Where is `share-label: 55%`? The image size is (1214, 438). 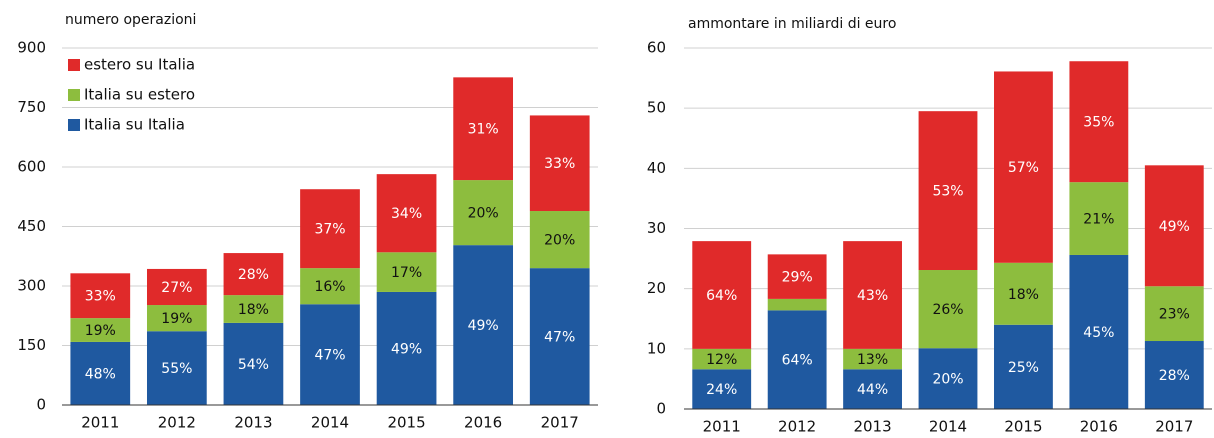 share-label: 55% is located at coordinates (176, 369).